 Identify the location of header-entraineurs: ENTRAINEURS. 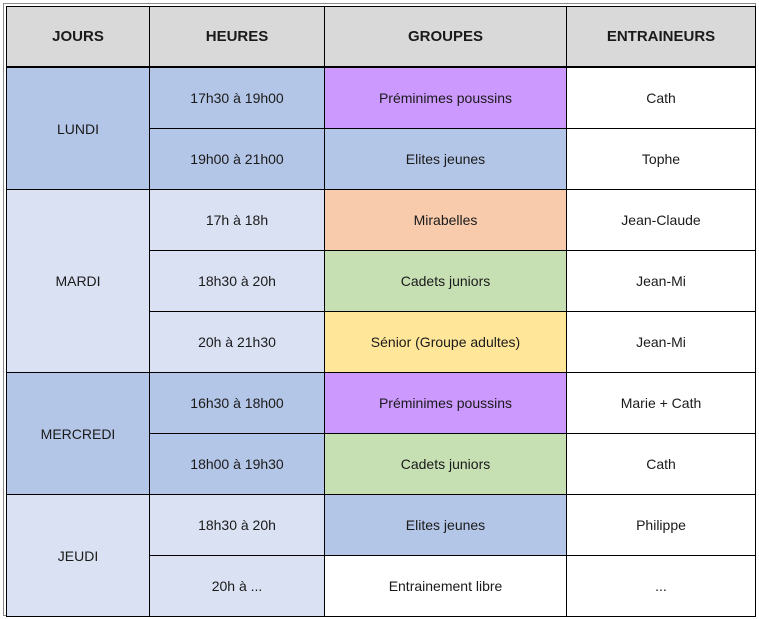
(661, 37).